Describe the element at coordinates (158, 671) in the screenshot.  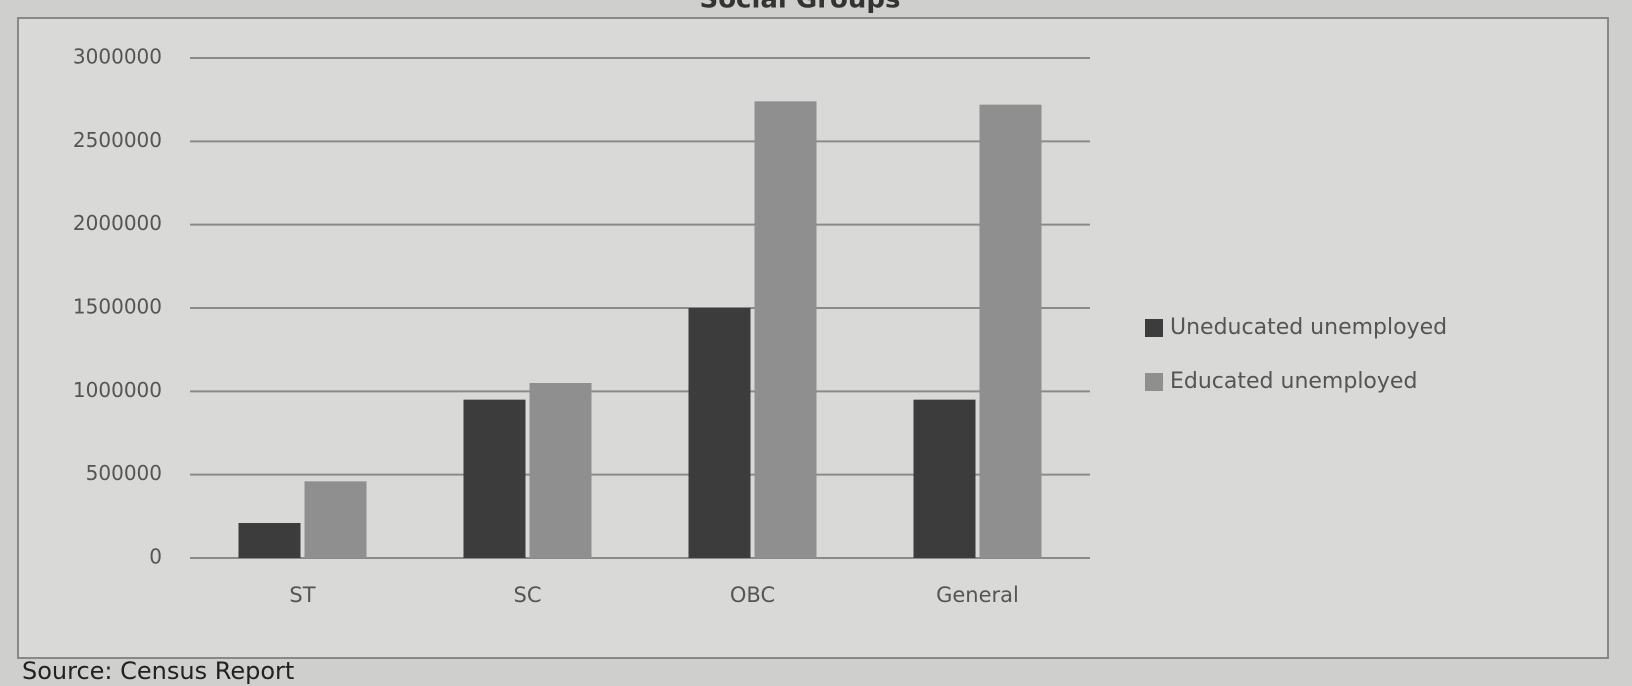
I see `source-note: Source: Census Report` at that location.